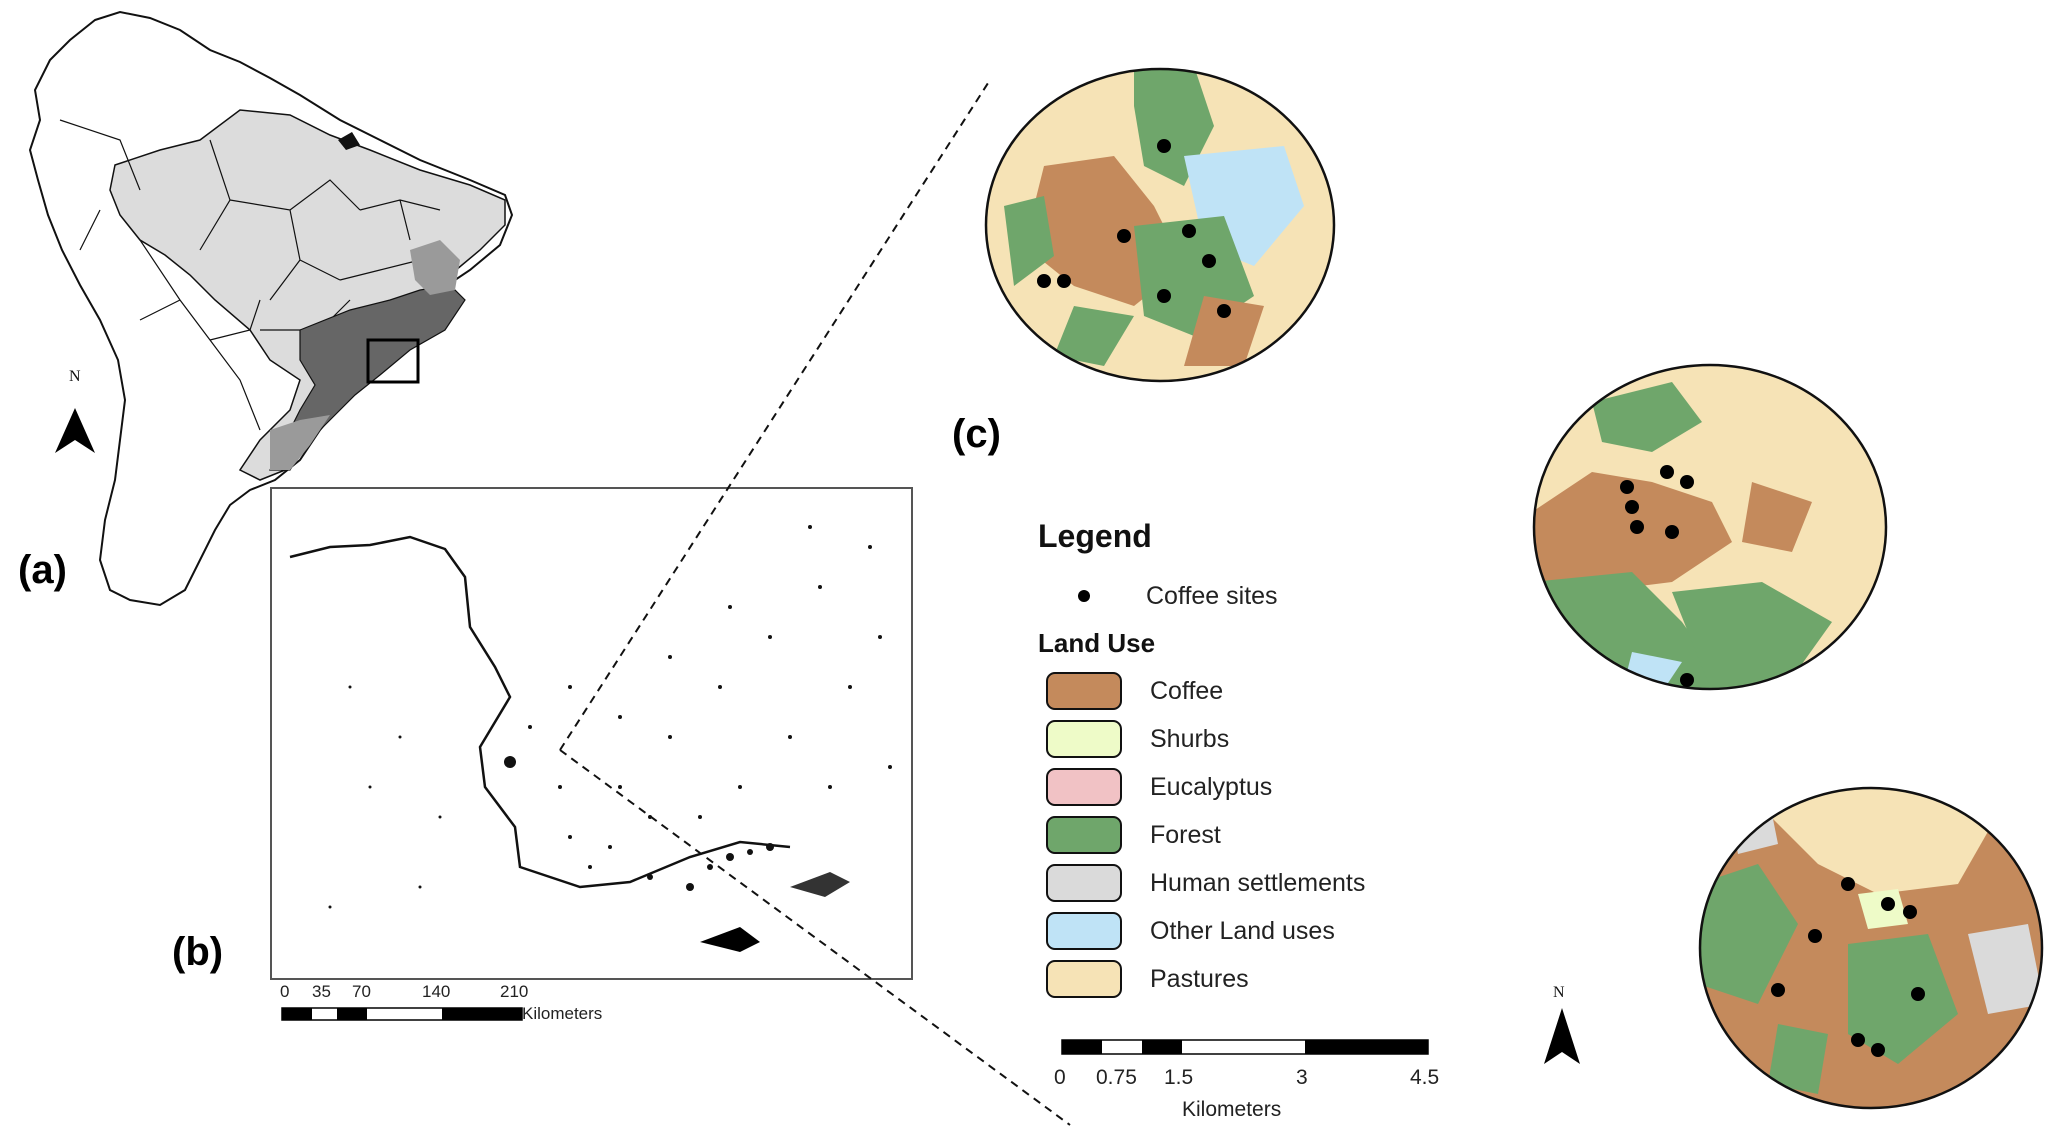  What do you see at coordinates (349, 141) in the screenshot?
I see `amazon-mouth` at bounding box center [349, 141].